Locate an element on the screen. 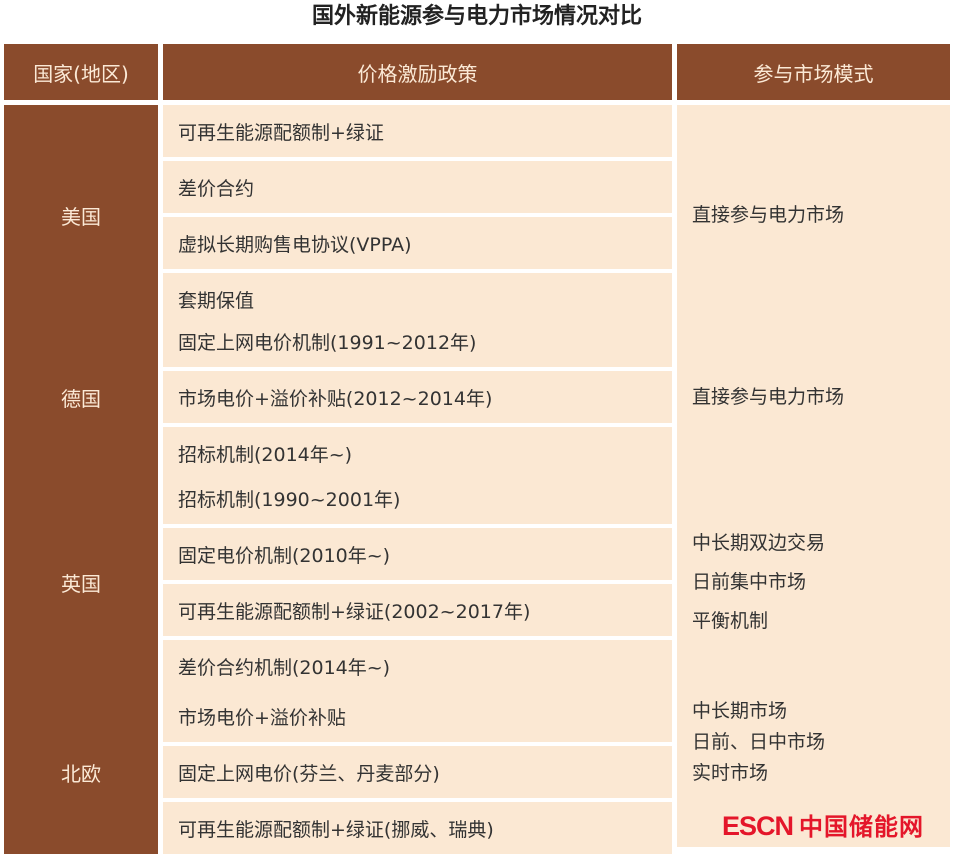 The height and width of the screenshot is (854, 954). mode-item: 中长期双边交易 is located at coordinates (759, 542).